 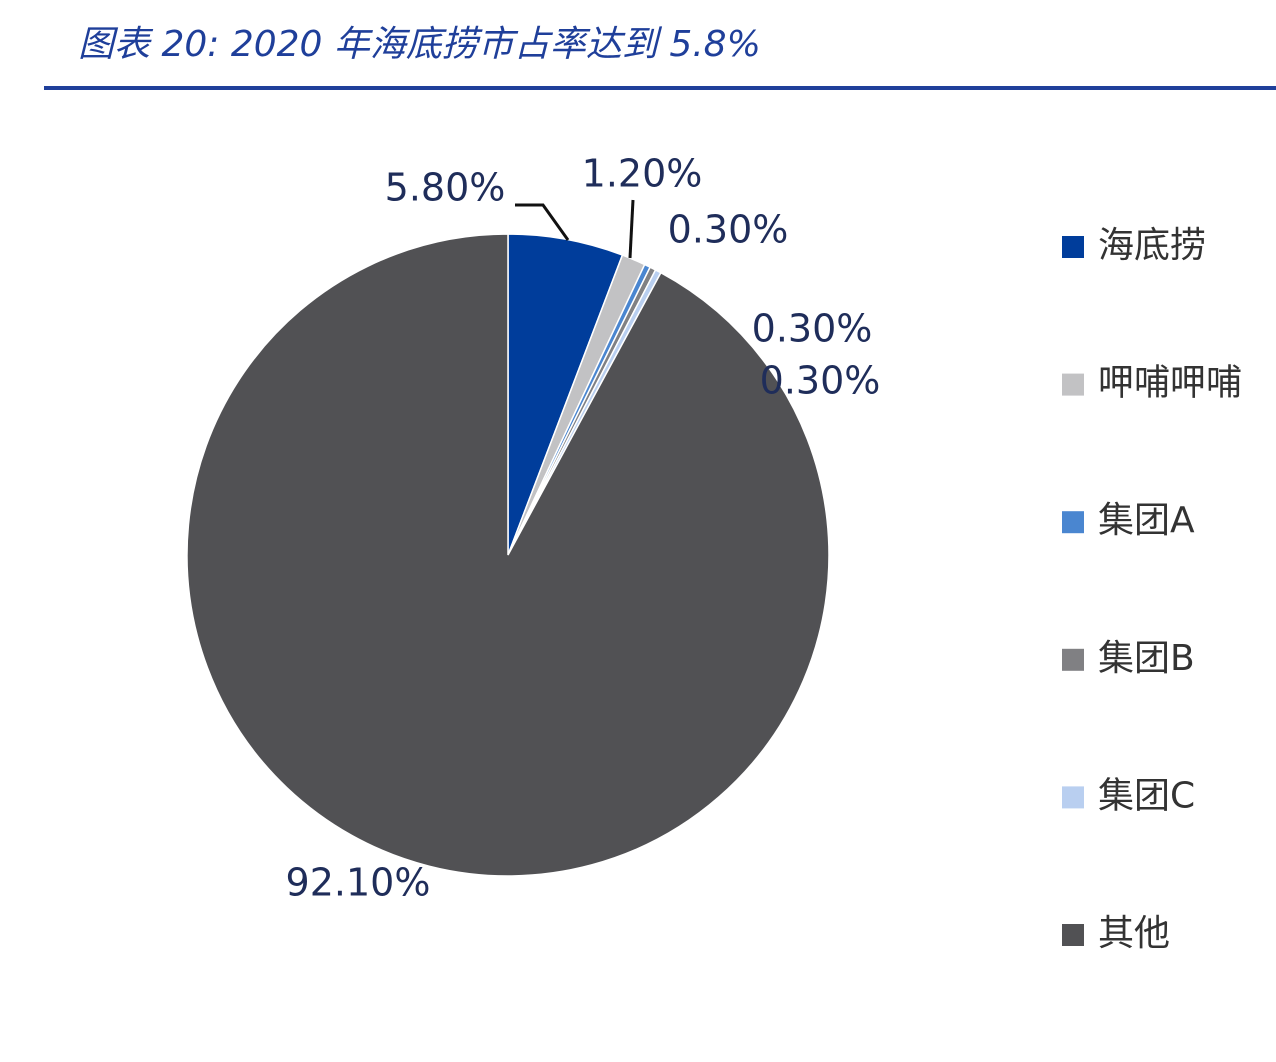 What do you see at coordinates (1152, 245) in the screenshot?
I see `legend-label: 海底捞` at bounding box center [1152, 245].